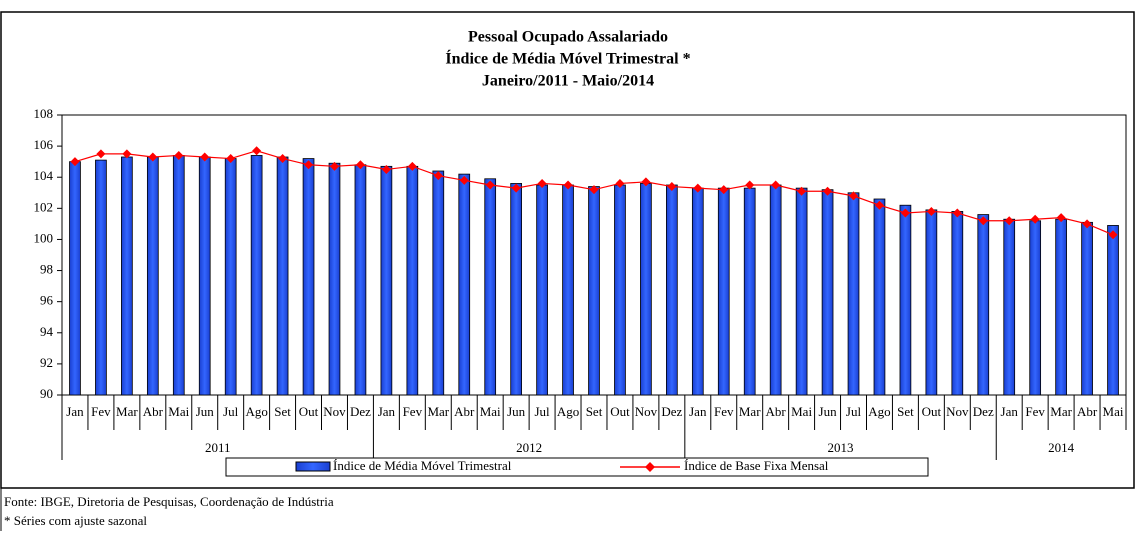 The width and height of the screenshot is (1136, 537). Describe the element at coordinates (1061, 447) in the screenshot. I see `group-label: 2014` at that location.